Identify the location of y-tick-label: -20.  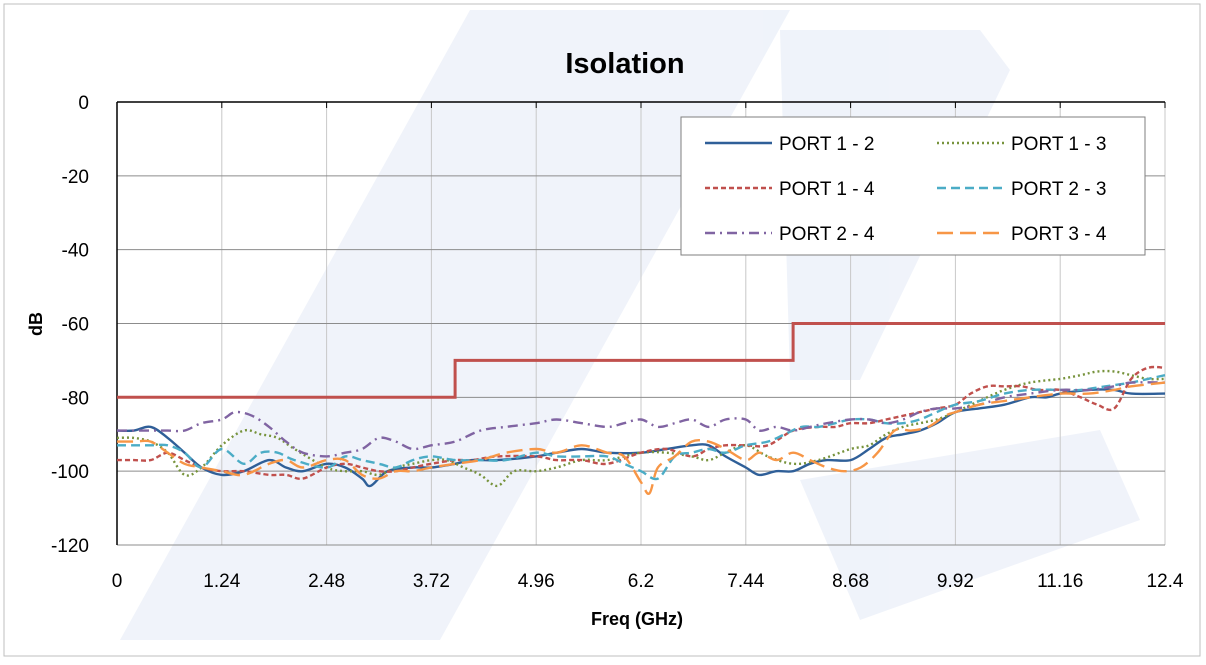
(75, 177).